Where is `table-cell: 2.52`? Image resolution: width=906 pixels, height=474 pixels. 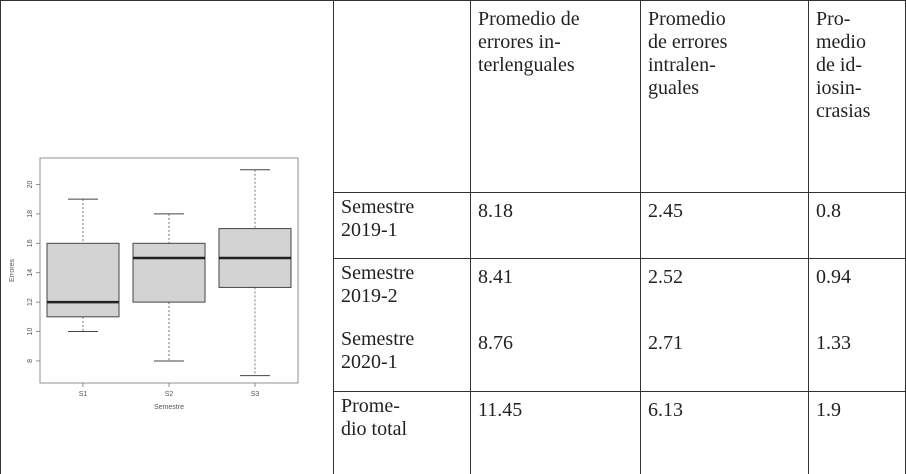 table-cell: 2.52 is located at coordinates (665, 277).